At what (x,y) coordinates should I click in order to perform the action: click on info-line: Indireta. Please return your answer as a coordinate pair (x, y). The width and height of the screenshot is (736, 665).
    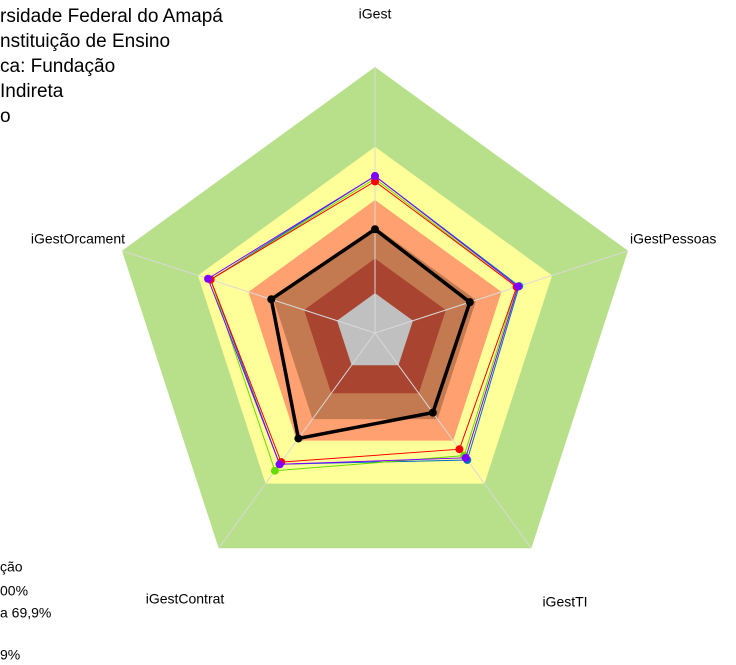
    Looking at the image, I should click on (32, 91).